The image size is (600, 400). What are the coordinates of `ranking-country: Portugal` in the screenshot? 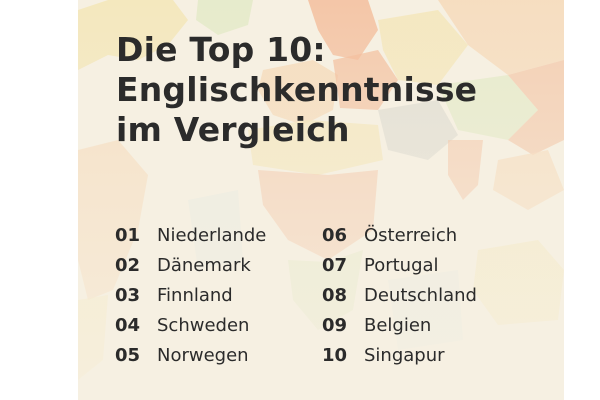 It's located at (401, 265).